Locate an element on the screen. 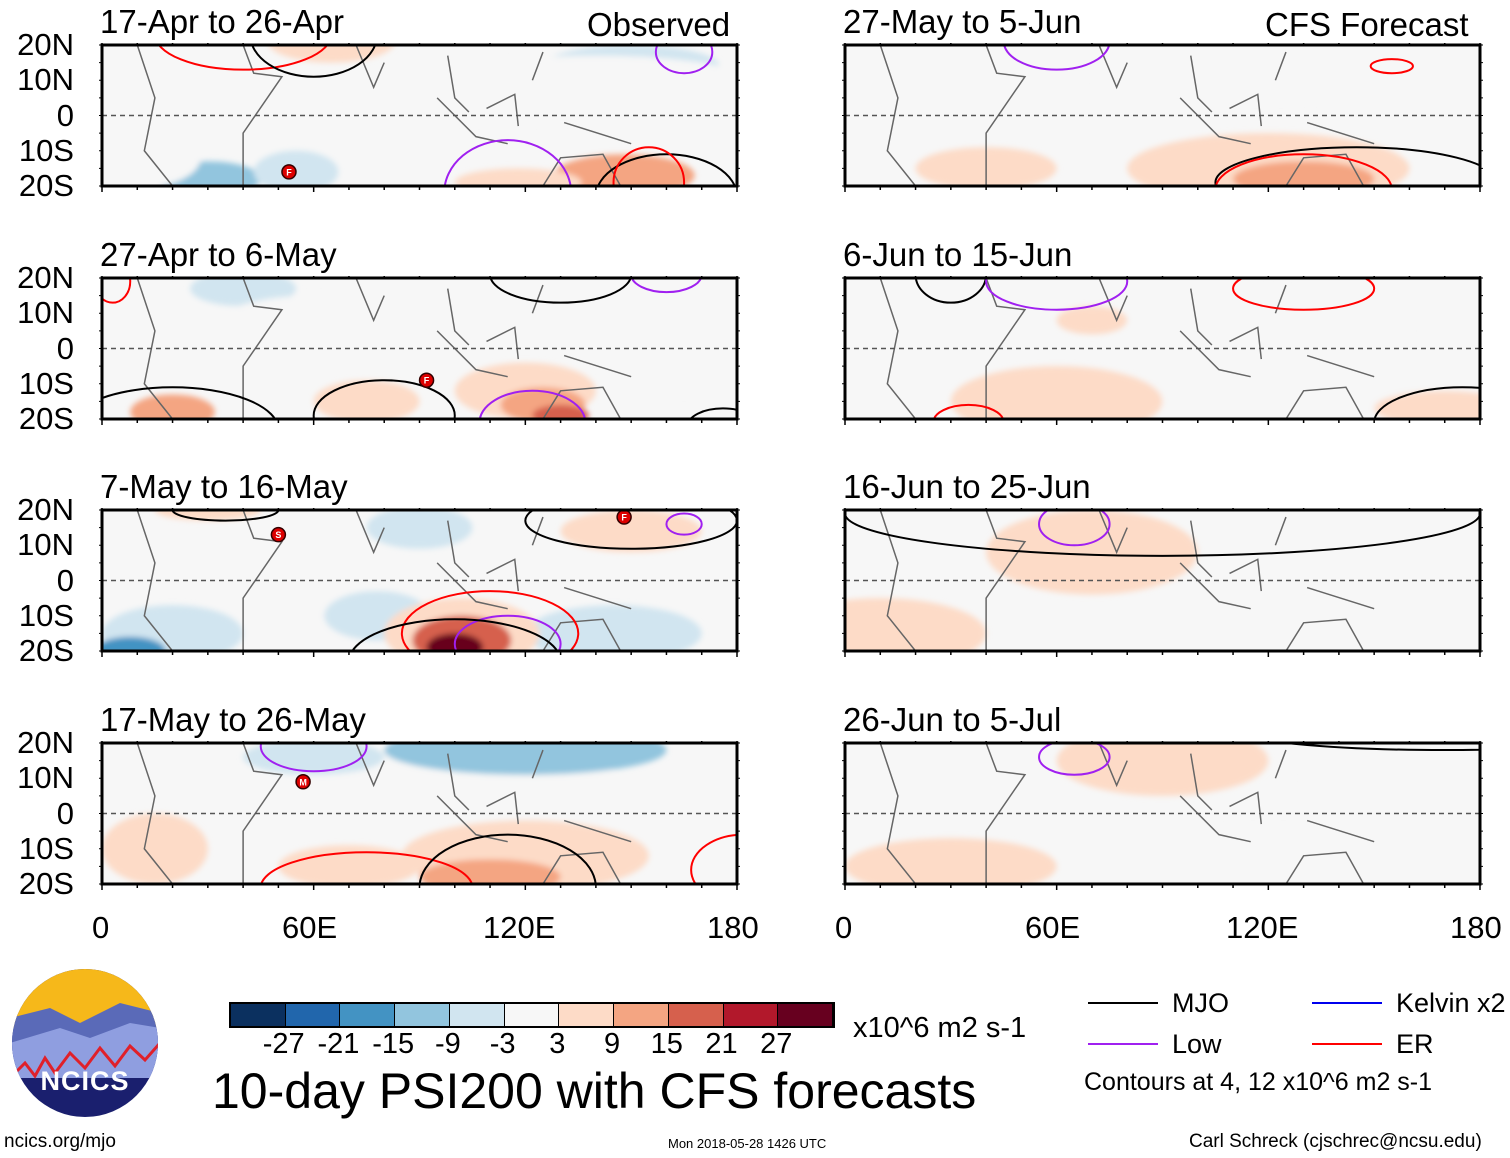 This screenshot has width=1510, height=1158. svg-text: M is located at coordinates (303, 782).